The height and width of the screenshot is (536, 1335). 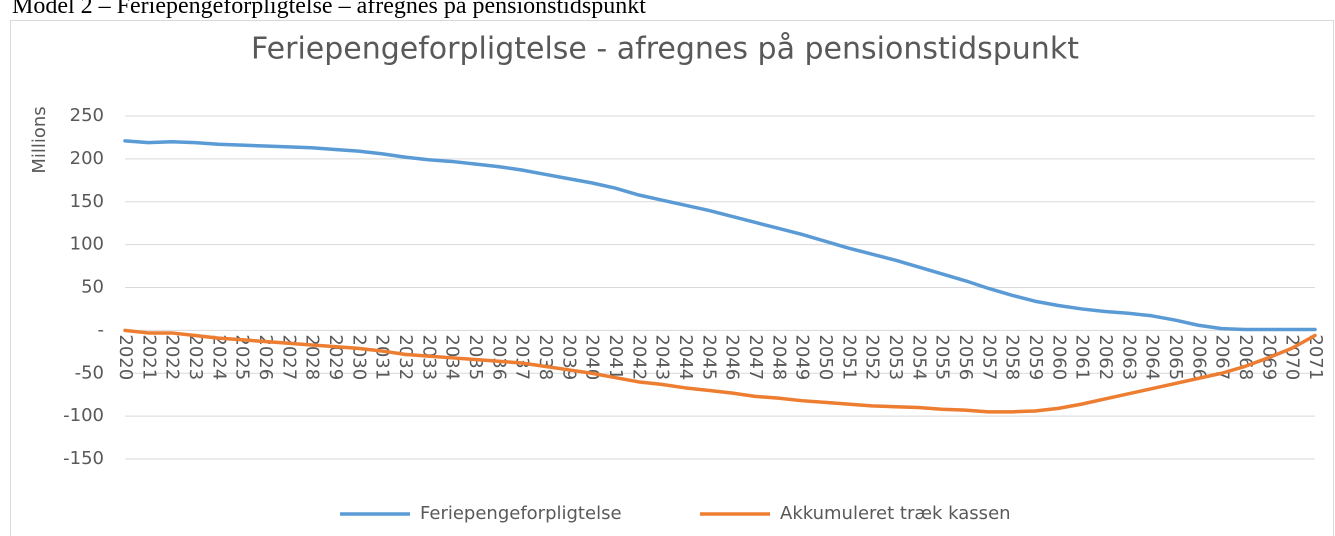 What do you see at coordinates (778, 357) in the screenshot?
I see `x-tick-label: 2048` at bounding box center [778, 357].